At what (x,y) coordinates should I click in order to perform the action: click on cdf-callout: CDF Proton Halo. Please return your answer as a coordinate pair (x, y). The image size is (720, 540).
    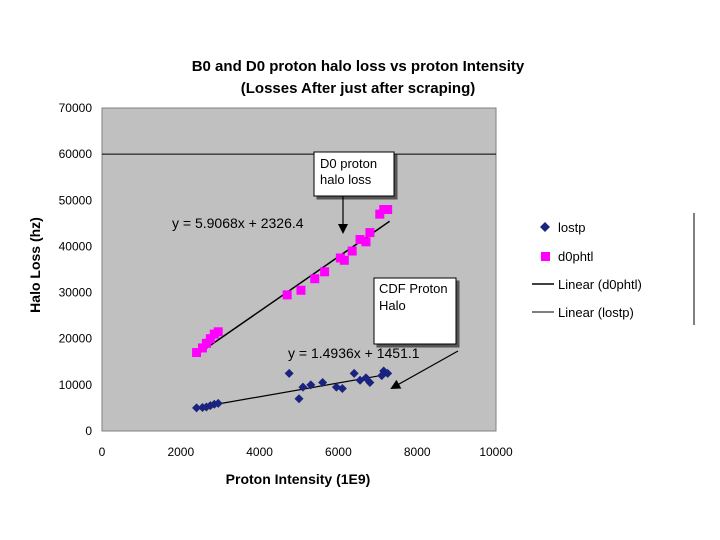
    Looking at the image, I should click on (416, 333).